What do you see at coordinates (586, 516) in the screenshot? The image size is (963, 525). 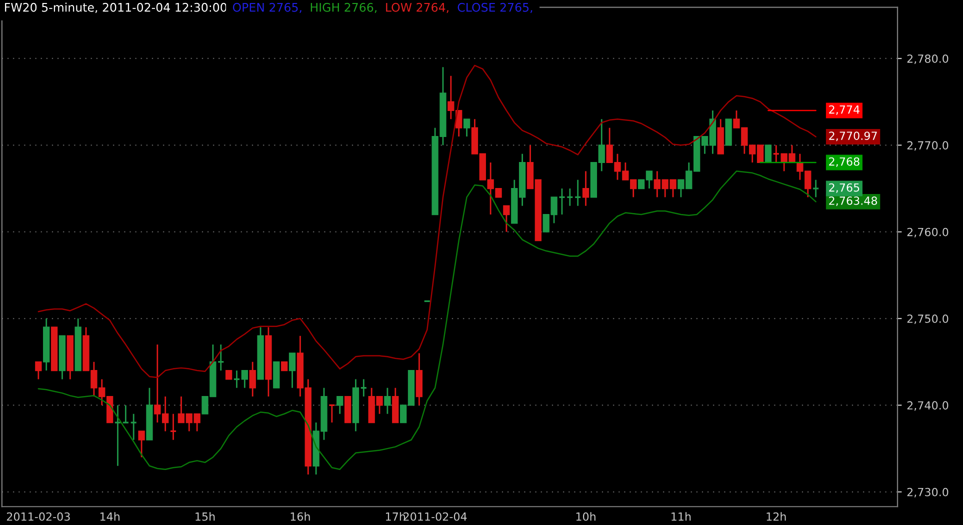 I see `x-tick-label: 10h` at bounding box center [586, 516].